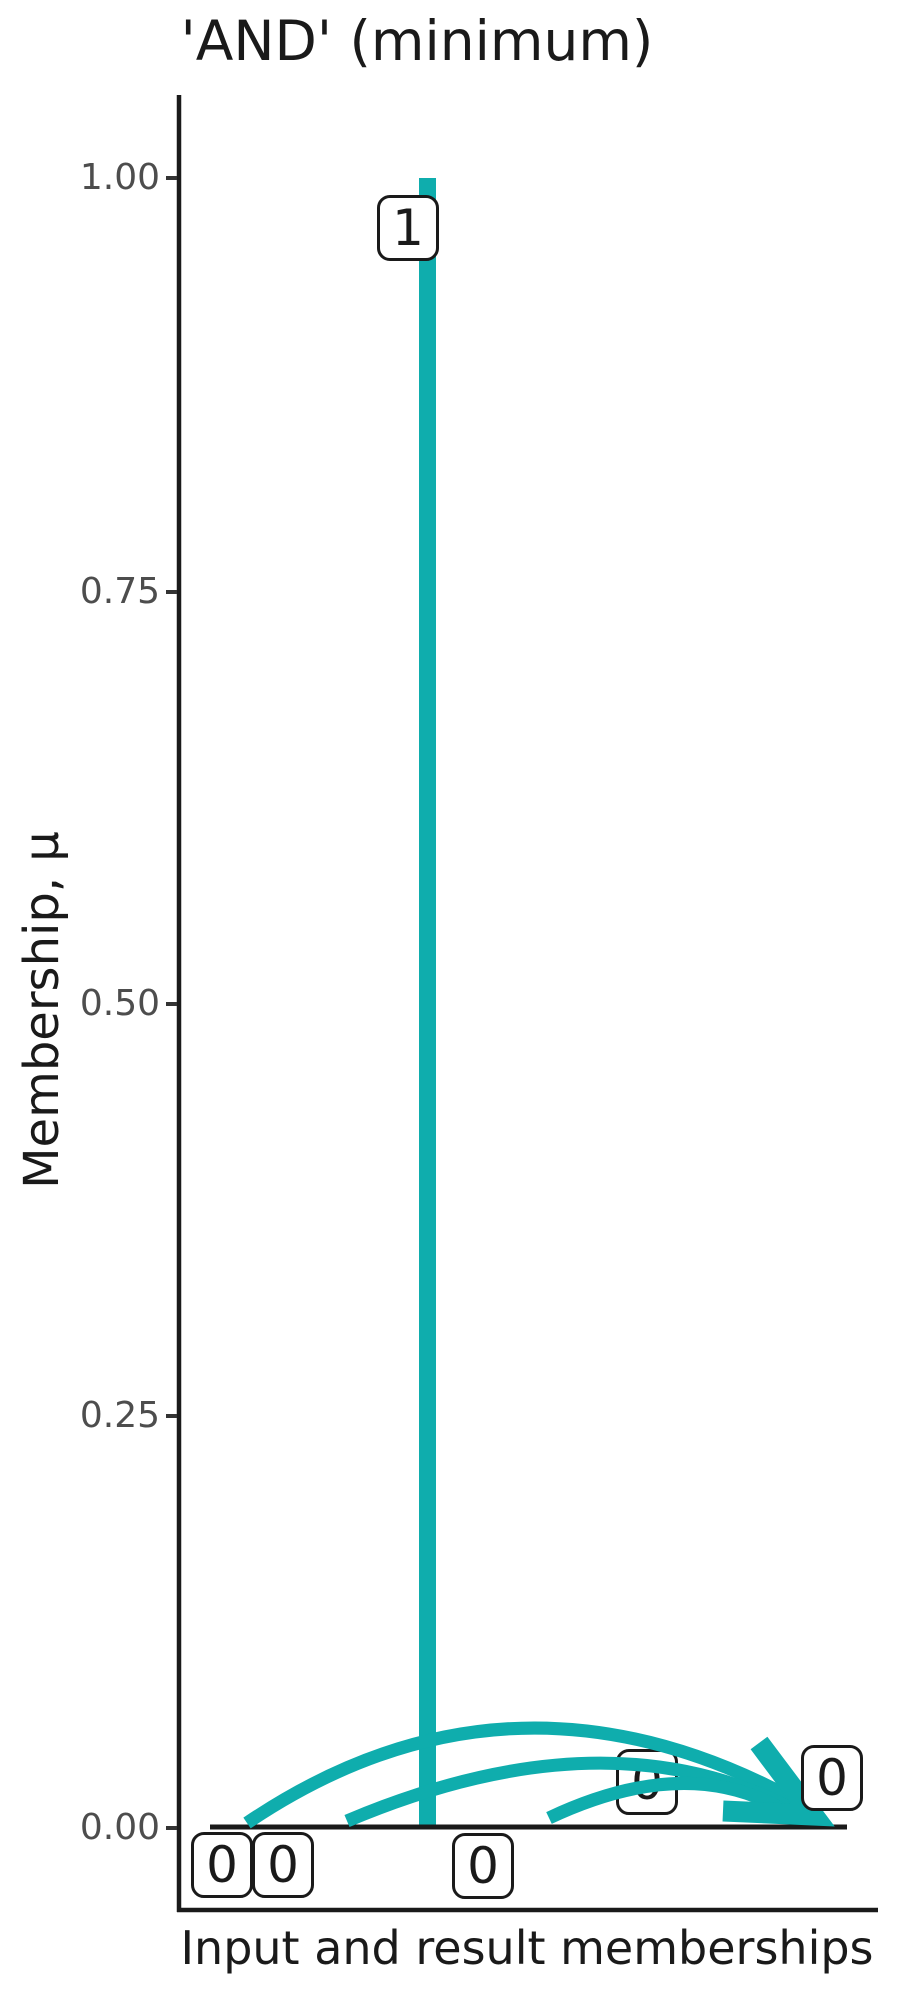 Image resolution: width=900 pixels, height=2000 pixels. What do you see at coordinates (119, 1003) in the screenshot?
I see `y-tick-label: 0.50` at bounding box center [119, 1003].